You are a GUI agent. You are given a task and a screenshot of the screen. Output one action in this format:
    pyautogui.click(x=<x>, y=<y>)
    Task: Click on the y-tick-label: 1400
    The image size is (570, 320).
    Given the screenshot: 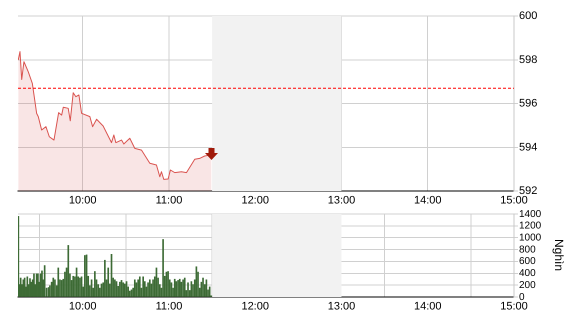 What is the action you would take?
    pyautogui.click(x=530, y=214)
    